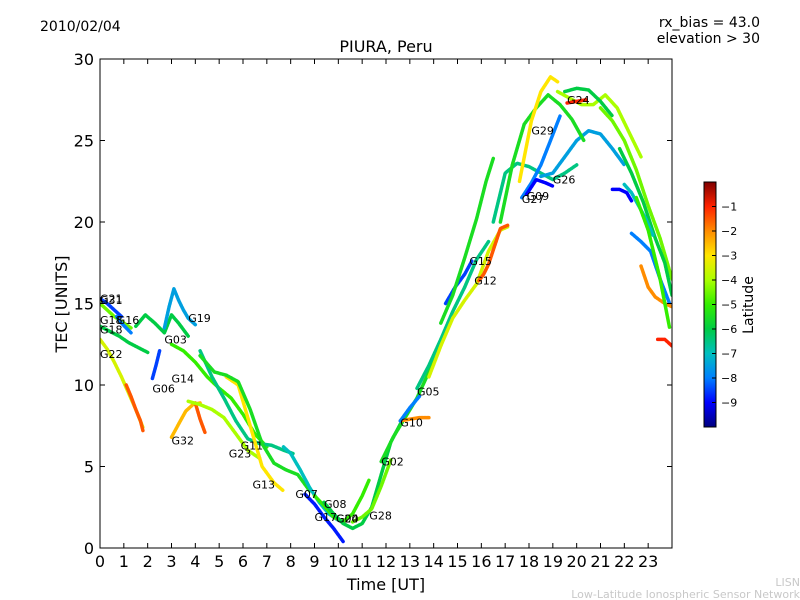  I want to click on x-tick-label: 14, so click(433, 561).